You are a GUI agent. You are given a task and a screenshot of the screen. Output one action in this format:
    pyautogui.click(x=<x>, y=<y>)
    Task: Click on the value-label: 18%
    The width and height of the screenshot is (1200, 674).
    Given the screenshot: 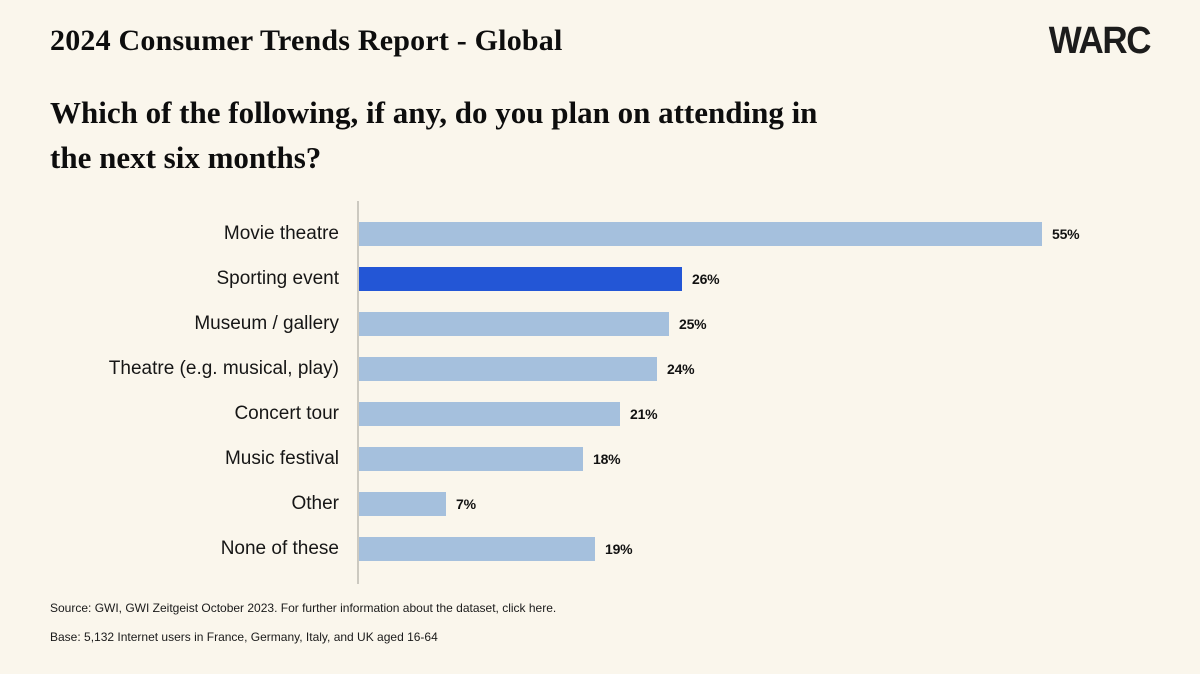 What is the action you would take?
    pyautogui.click(x=607, y=458)
    